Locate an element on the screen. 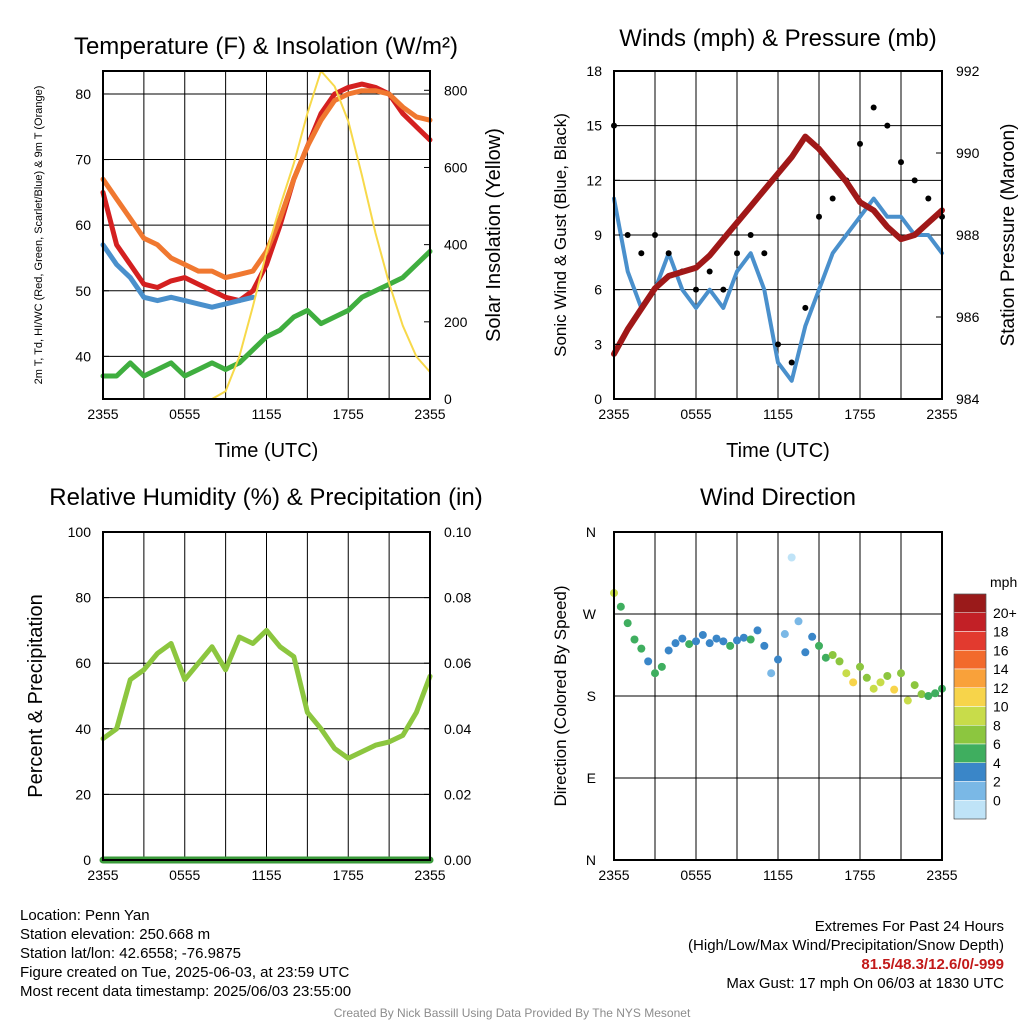 This screenshot has height=1024, width=1024. y2-tick-label: 0.06 is located at coordinates (457, 663).